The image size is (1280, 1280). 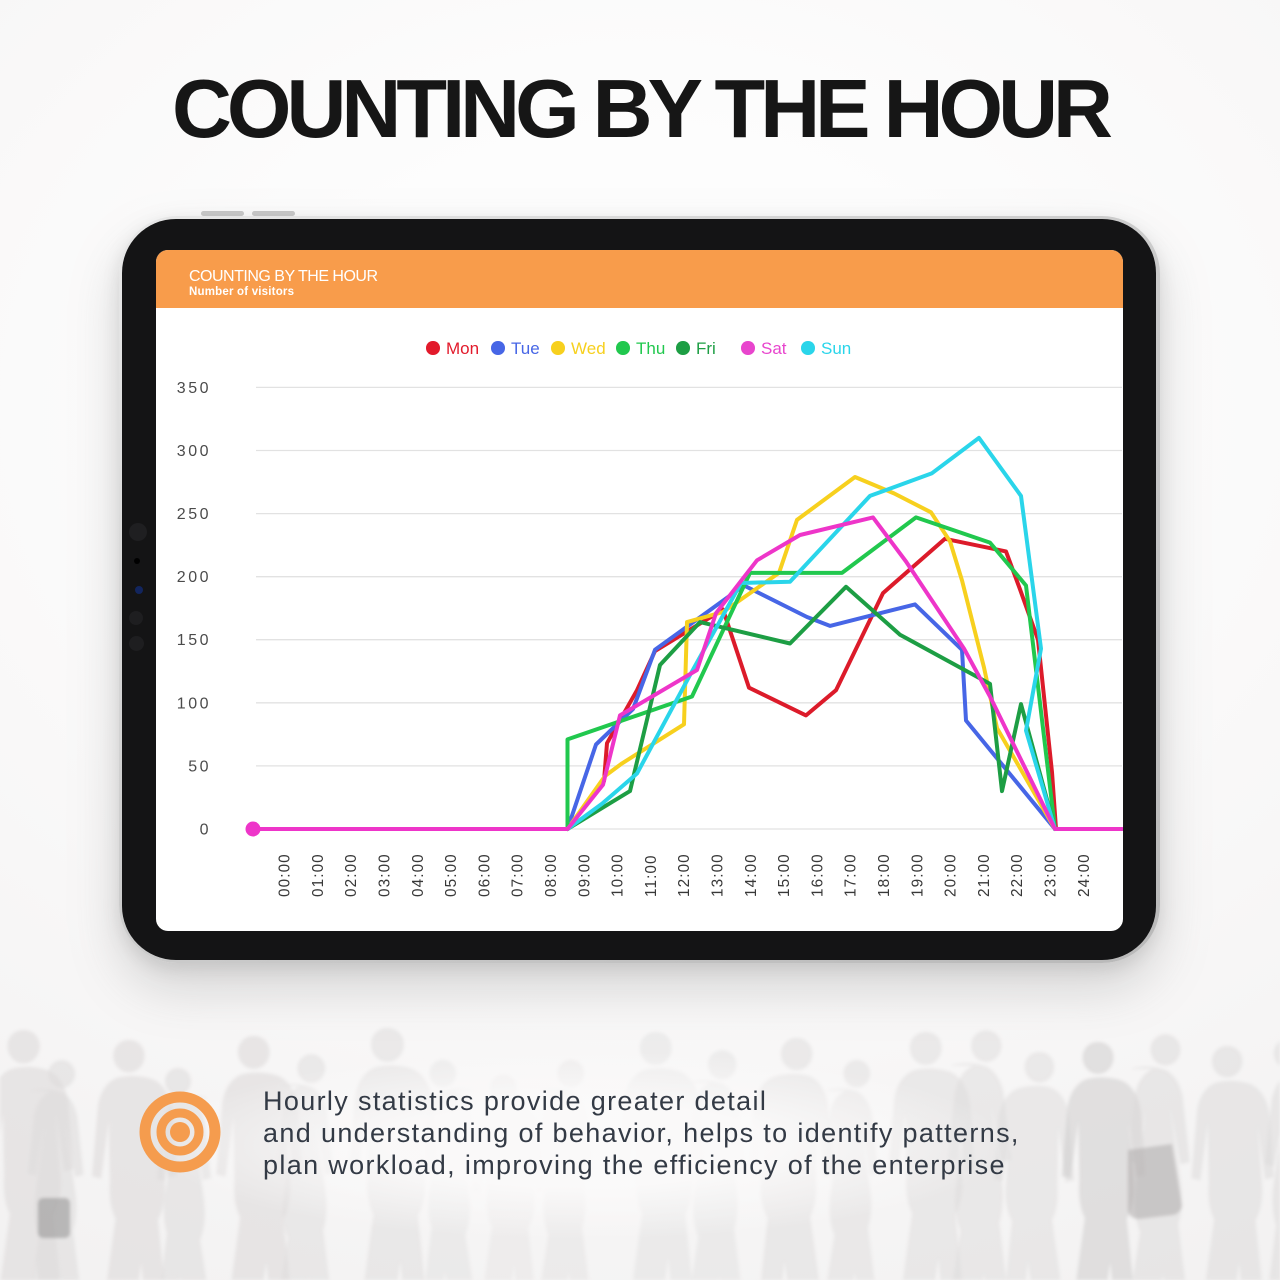 I want to click on svg-text: 200, so click(x=194, y=577).